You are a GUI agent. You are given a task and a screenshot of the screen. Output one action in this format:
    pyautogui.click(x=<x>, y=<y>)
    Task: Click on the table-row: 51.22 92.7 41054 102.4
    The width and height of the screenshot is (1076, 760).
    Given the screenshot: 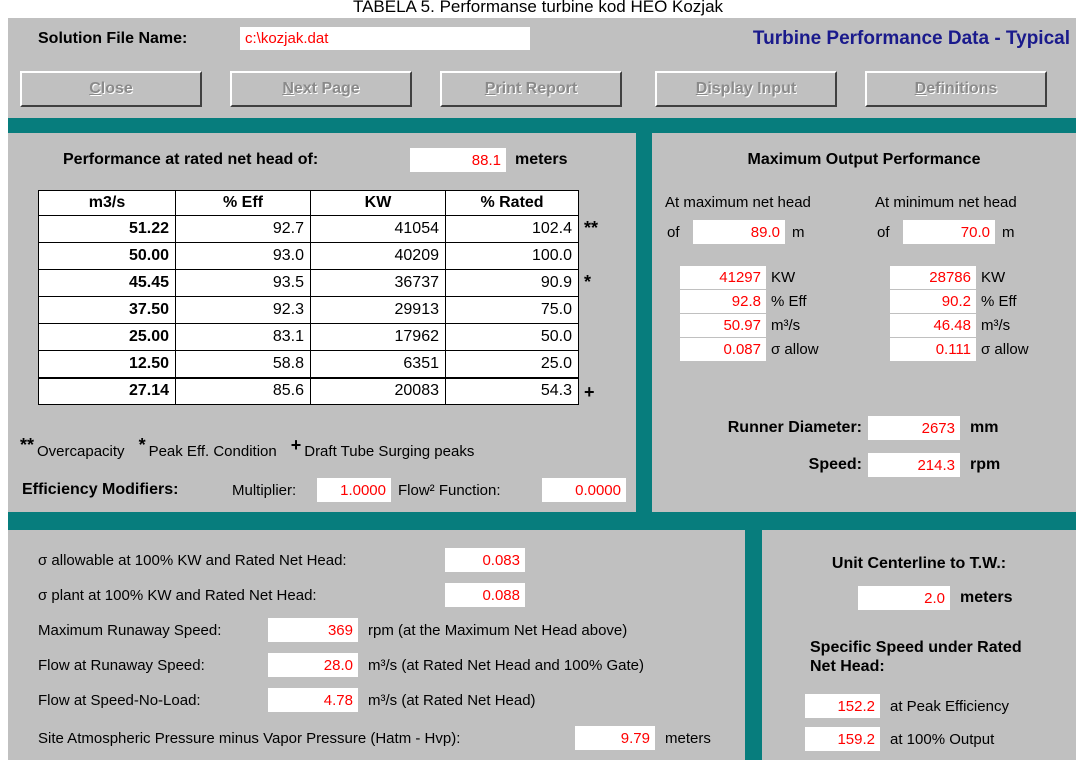 What is the action you would take?
    pyautogui.click(x=308, y=229)
    